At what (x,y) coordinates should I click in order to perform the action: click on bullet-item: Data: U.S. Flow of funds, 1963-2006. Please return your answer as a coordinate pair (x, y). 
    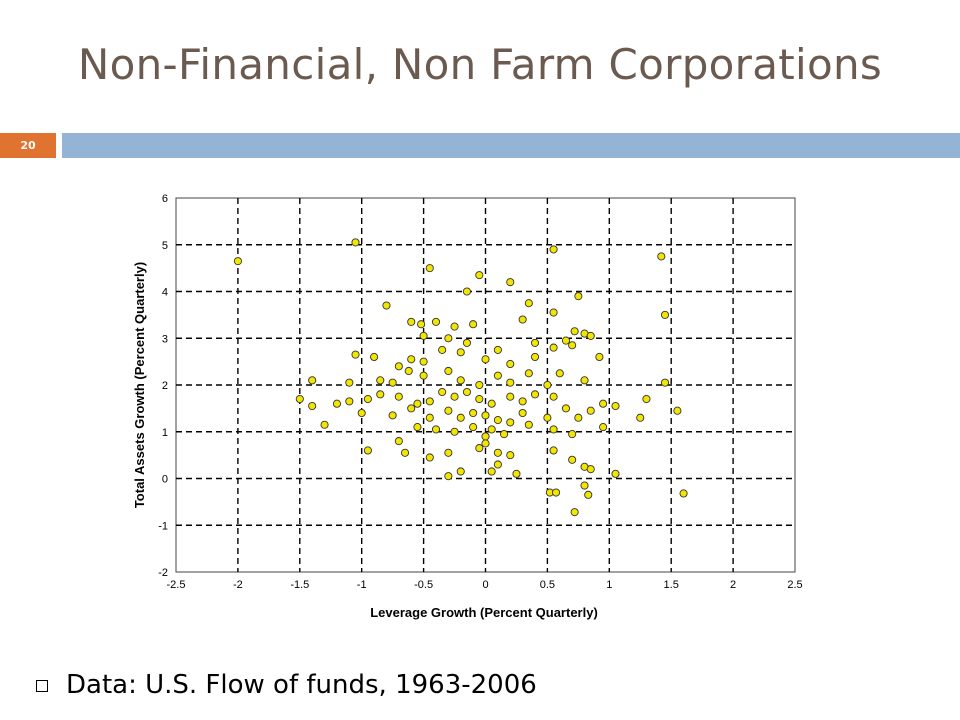
    Looking at the image, I should click on (286, 685).